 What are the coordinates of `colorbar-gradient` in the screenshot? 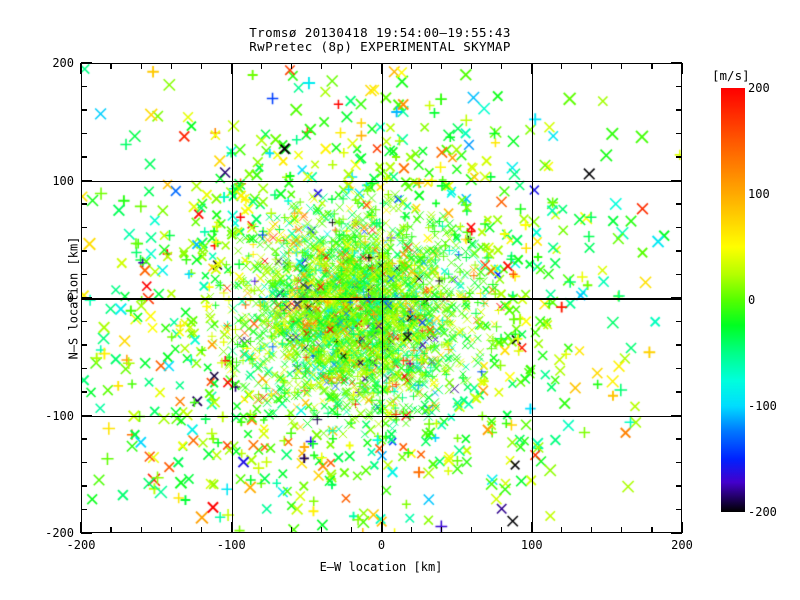 It's located at (733, 300).